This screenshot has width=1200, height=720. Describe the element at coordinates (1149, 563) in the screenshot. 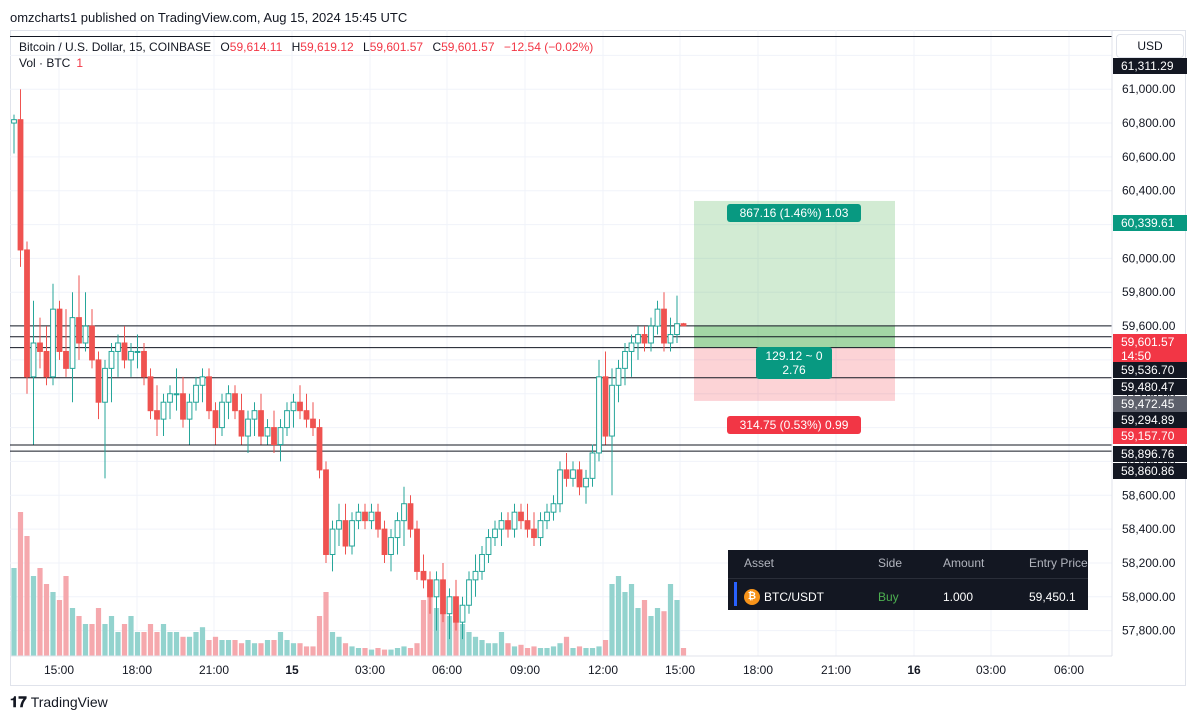

I see `y-tick-label: 58,200.00` at that location.